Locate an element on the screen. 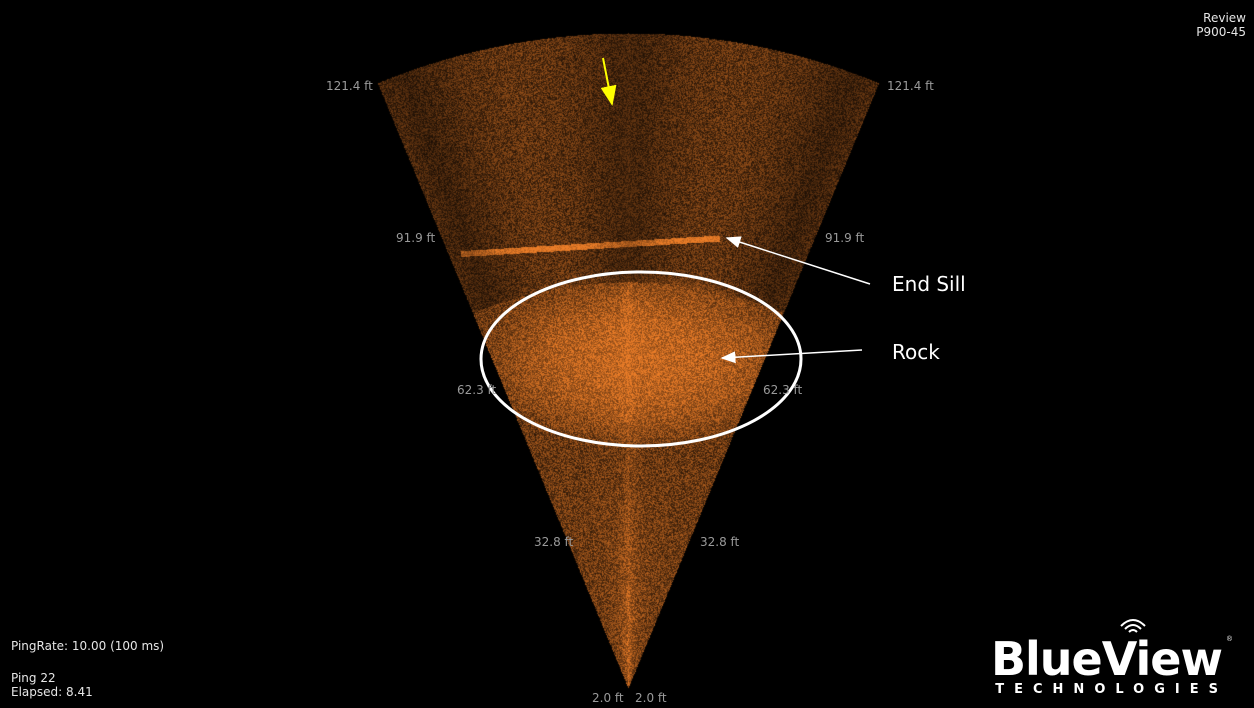  range-label-91-right: 91.9 ft is located at coordinates (845, 238).